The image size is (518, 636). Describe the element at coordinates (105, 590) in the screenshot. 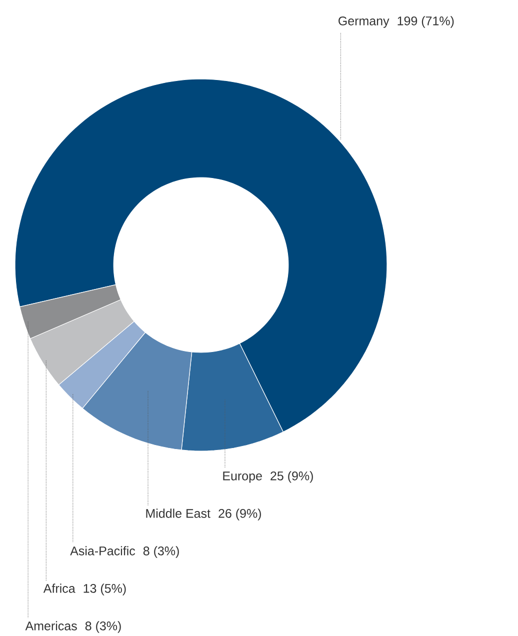

I see `data-label: 13 (5%)` at that location.